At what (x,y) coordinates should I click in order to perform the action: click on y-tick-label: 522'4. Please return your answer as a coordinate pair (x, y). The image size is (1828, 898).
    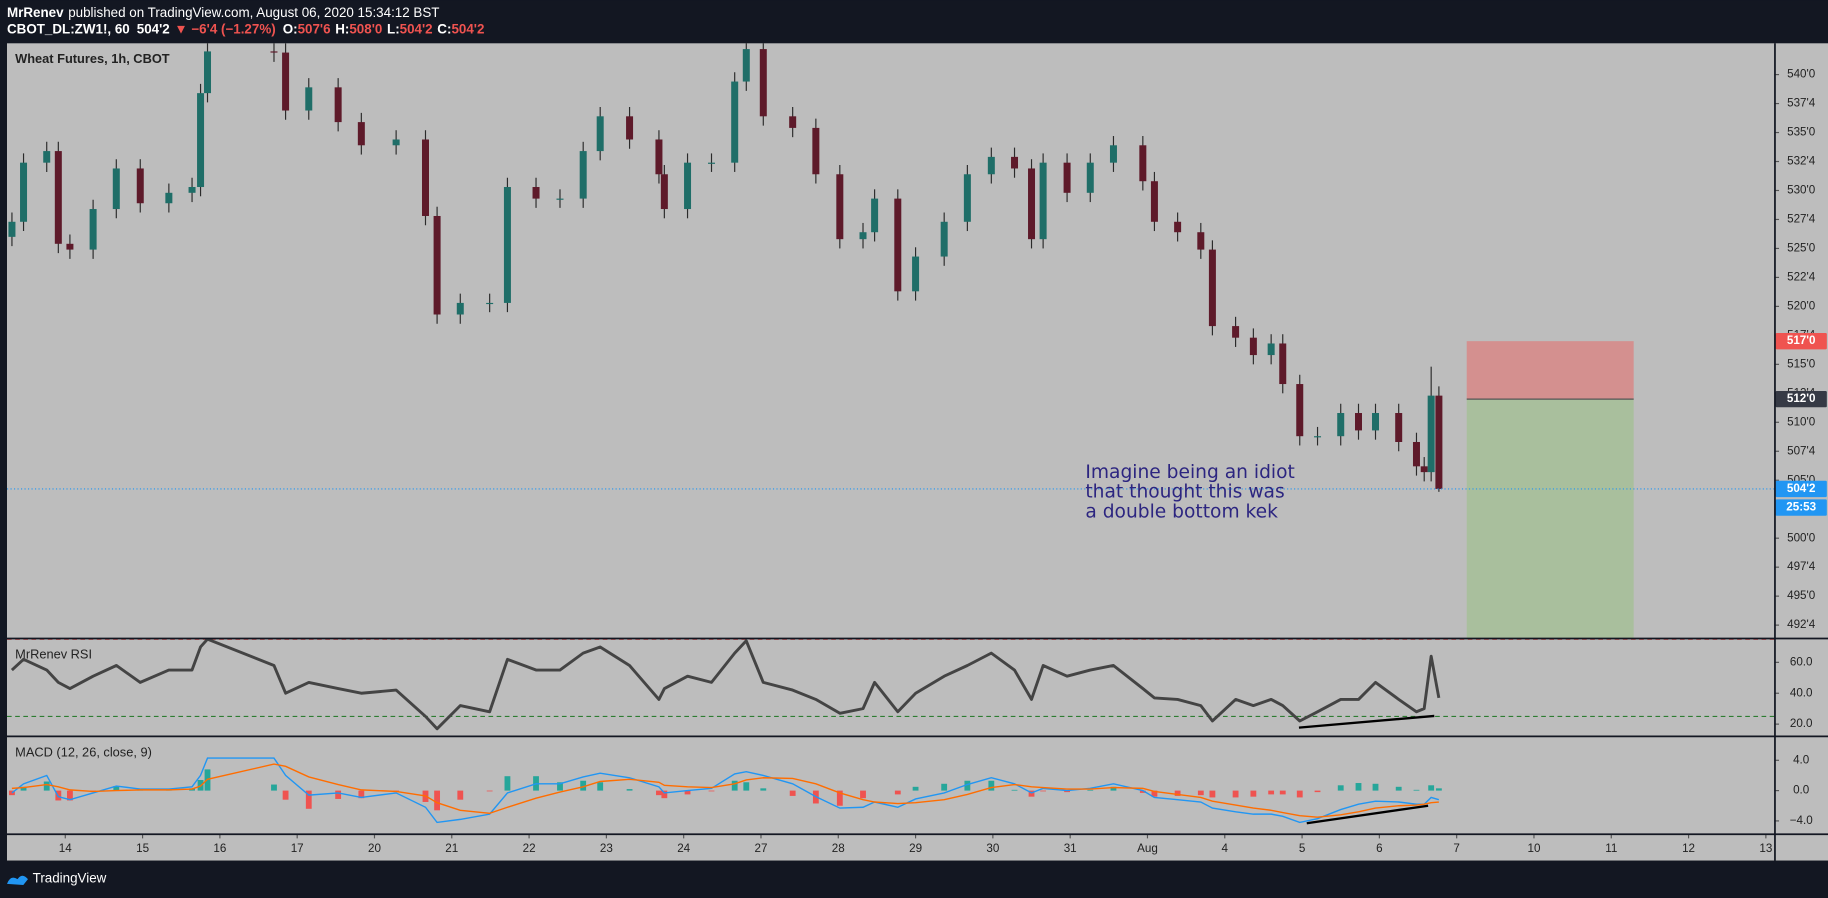
    Looking at the image, I should click on (1801, 276).